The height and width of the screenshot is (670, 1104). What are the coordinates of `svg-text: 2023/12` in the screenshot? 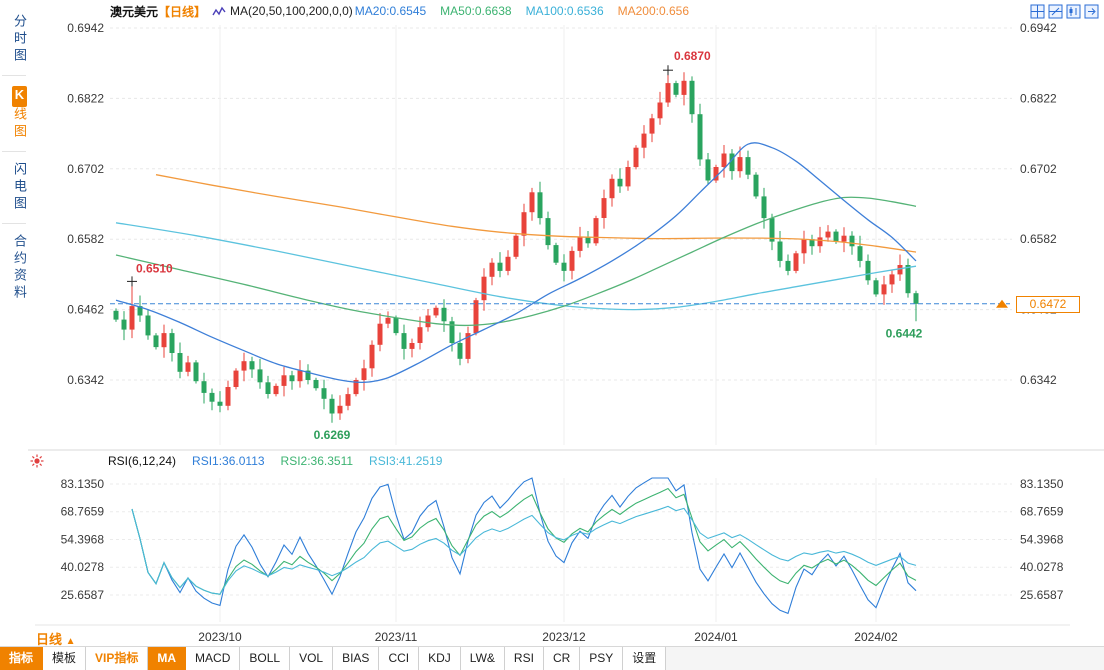 It's located at (564, 637).